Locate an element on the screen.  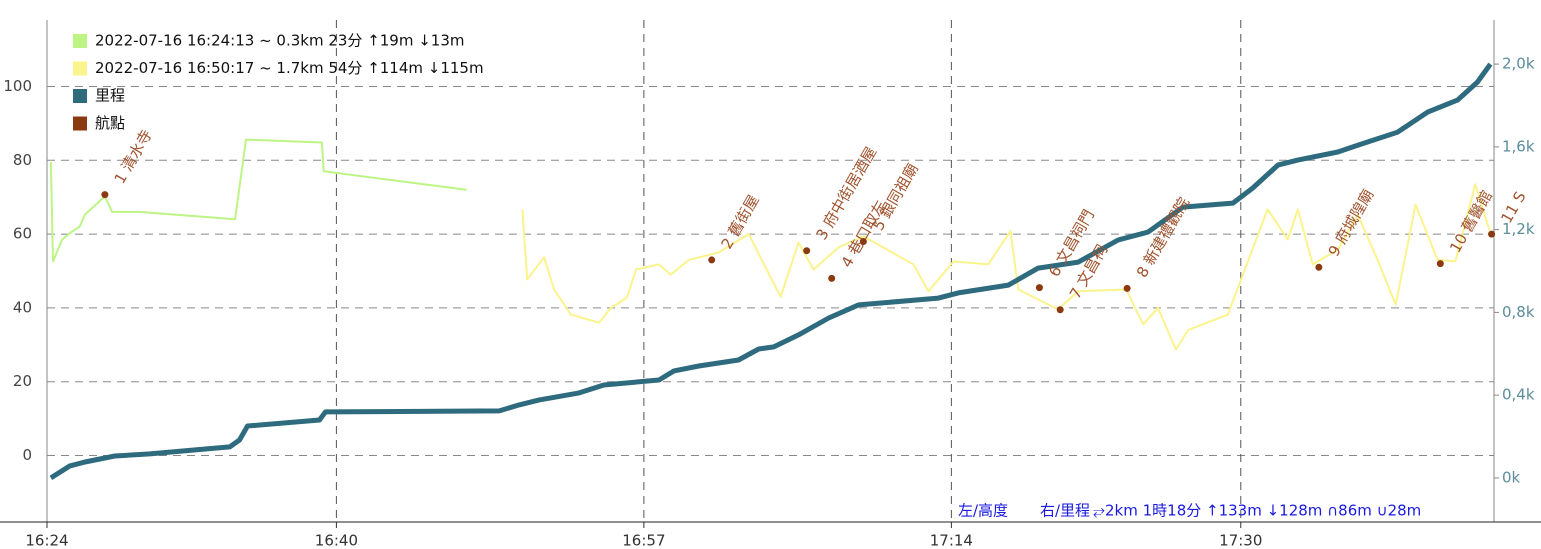
waypoint-label: 8 新建禮觀院 is located at coordinates (1163, 237).